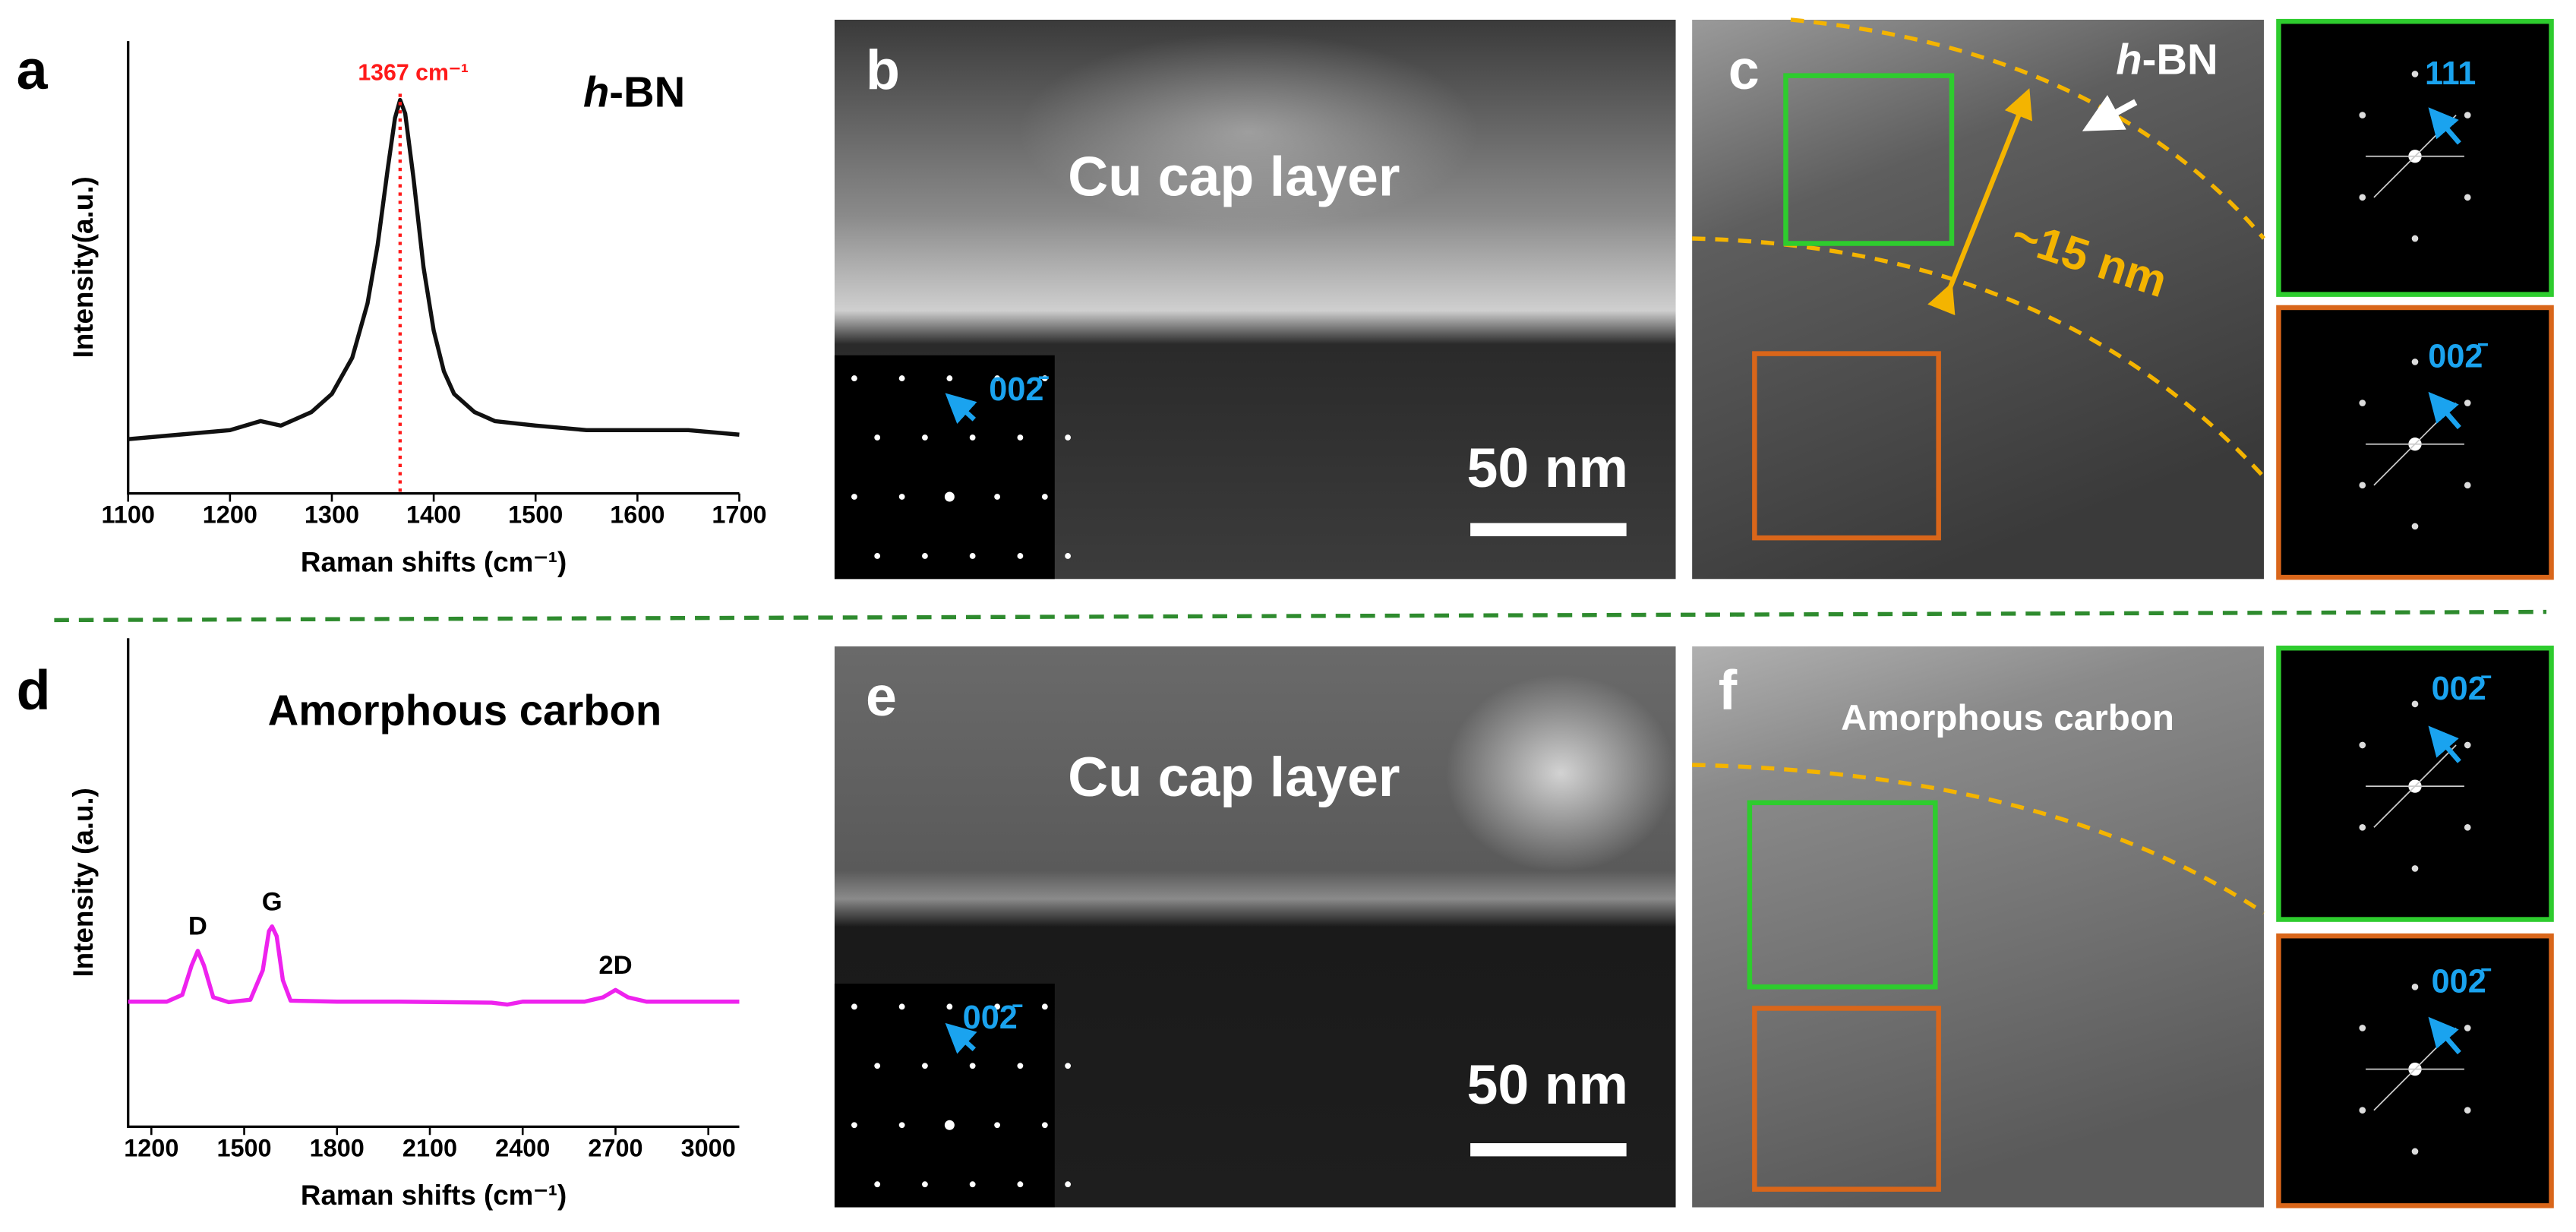 The width and height of the screenshot is (2576, 1232). I want to click on streak, so click(2415, 786).